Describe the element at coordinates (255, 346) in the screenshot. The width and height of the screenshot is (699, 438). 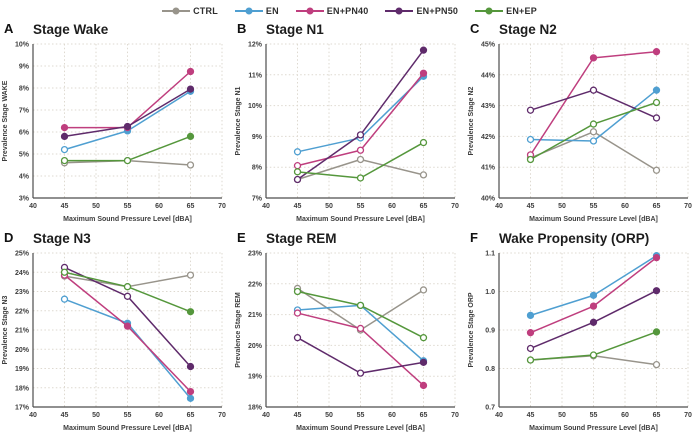
I see `y-tick-label: 20%` at that location.